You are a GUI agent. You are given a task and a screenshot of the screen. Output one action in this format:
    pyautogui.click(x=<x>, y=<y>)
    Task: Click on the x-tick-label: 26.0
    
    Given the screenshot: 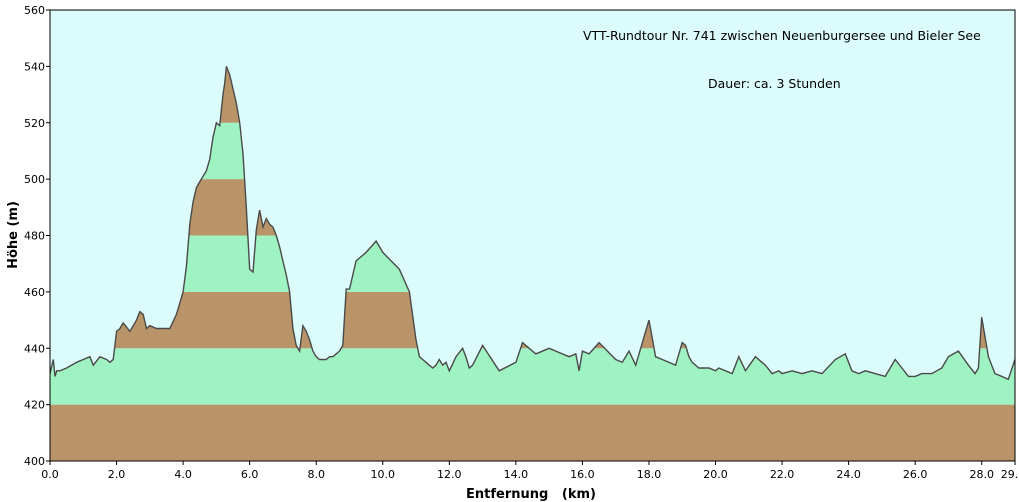 What is the action you would take?
    pyautogui.click(x=915, y=474)
    